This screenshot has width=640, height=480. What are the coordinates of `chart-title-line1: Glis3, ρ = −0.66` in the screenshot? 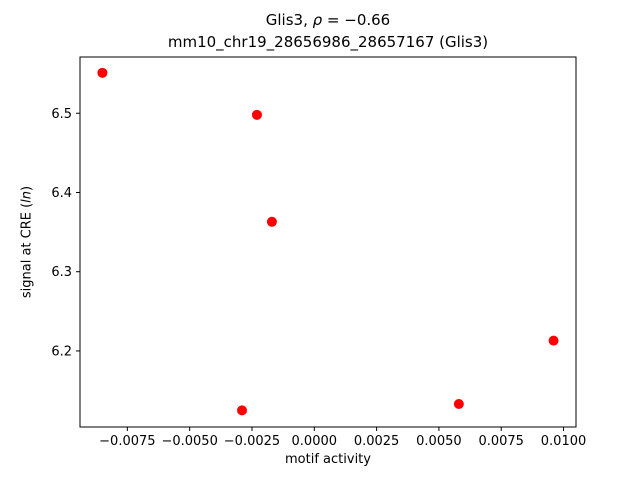 It's located at (328, 21).